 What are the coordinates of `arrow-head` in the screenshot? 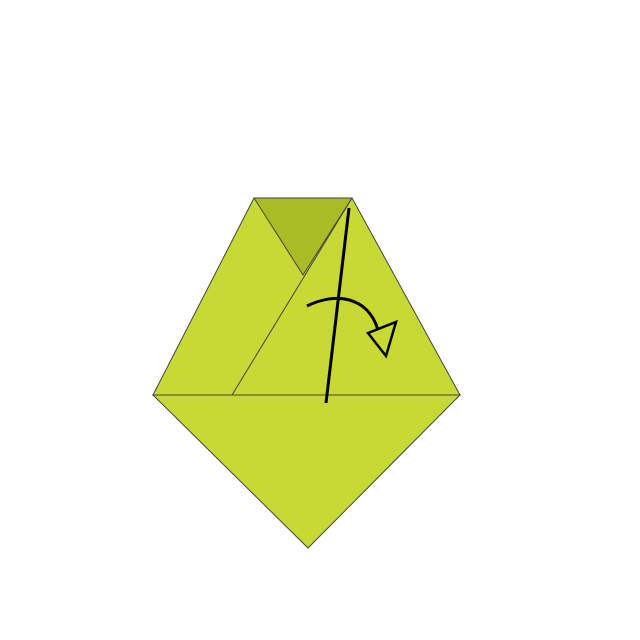 It's located at (381, 339).